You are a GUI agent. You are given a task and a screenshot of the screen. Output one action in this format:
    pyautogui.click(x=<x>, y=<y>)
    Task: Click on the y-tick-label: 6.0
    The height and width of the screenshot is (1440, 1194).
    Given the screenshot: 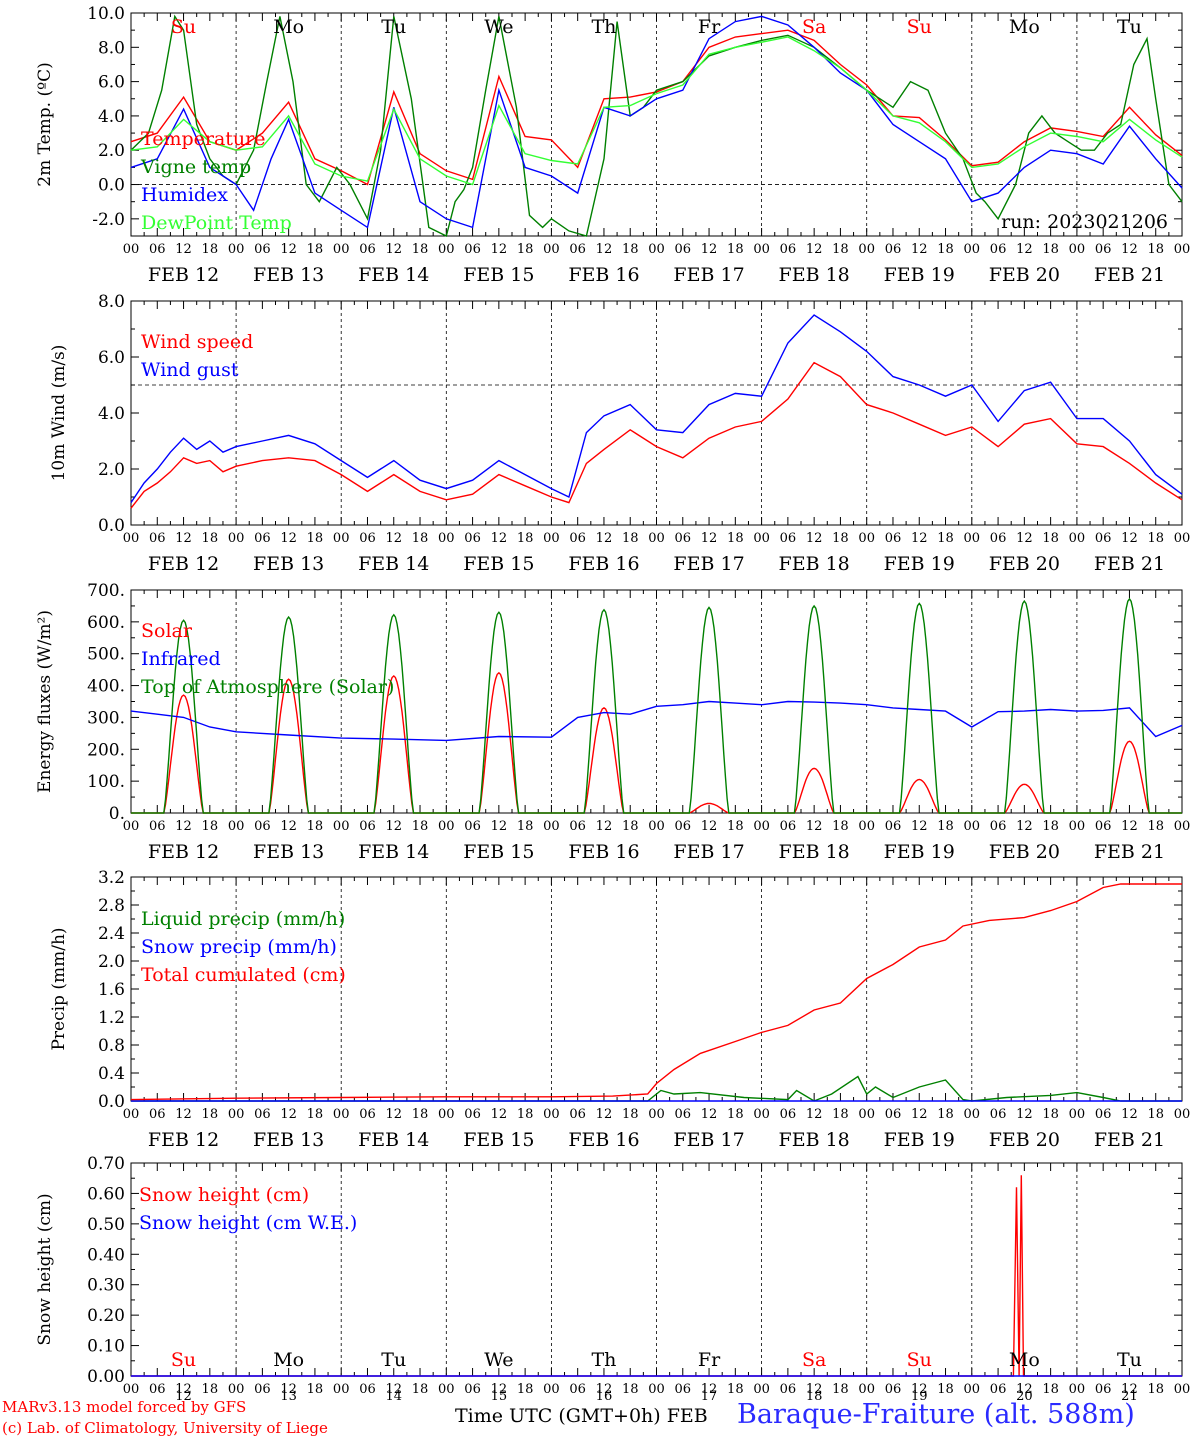 What is the action you would take?
    pyautogui.click(x=111, y=83)
    